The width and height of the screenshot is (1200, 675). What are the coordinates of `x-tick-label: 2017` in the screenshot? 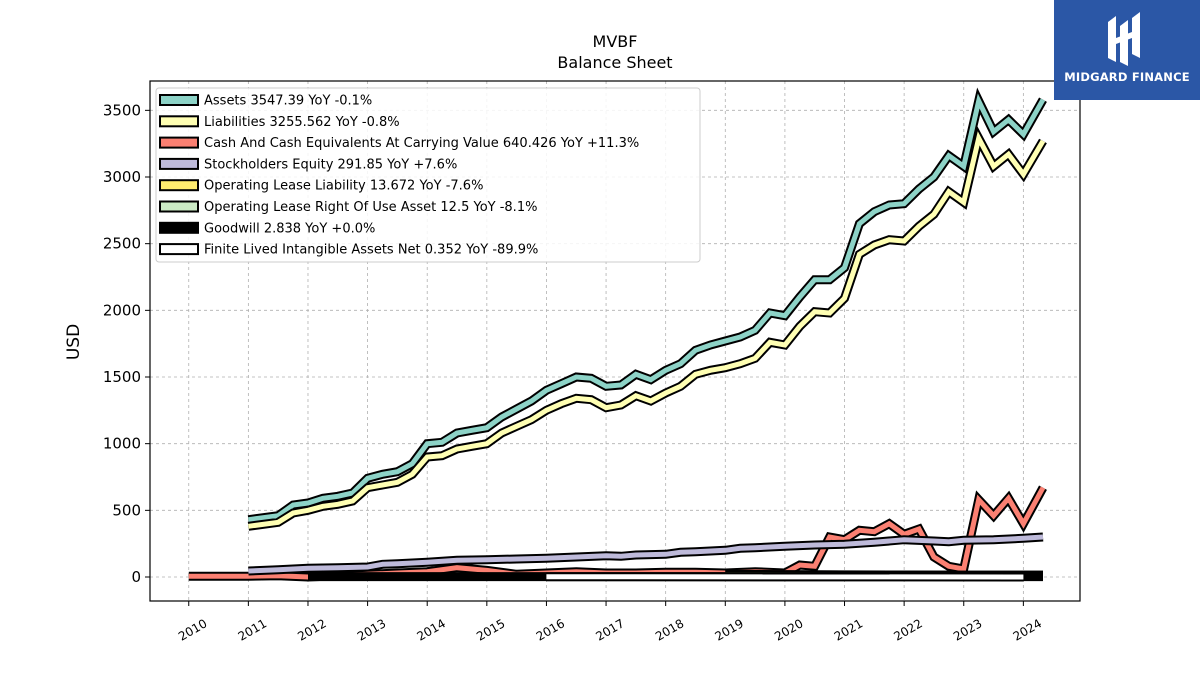 It's located at (609, 629).